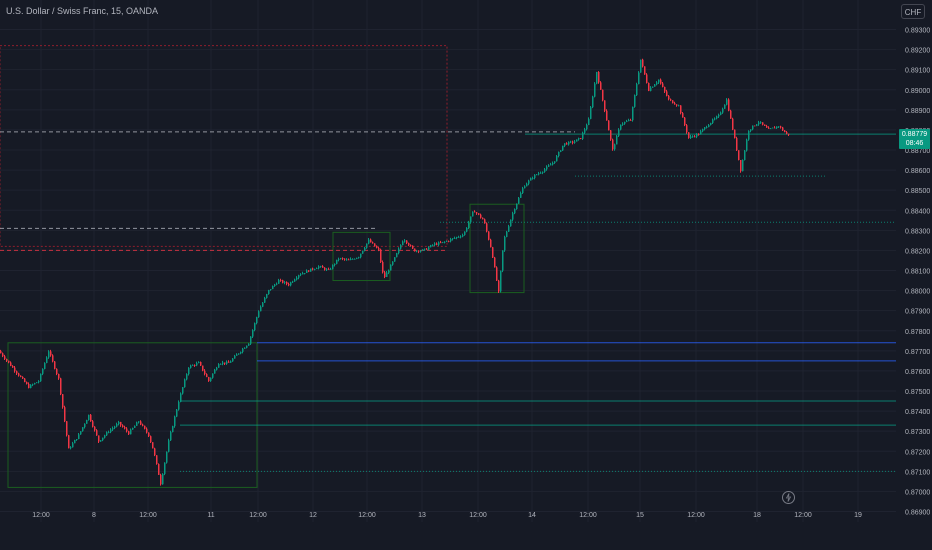 This screenshot has height=550, width=932. Describe the element at coordinates (917, 171) in the screenshot. I see `y-tick-label: 0.88600` at that location.